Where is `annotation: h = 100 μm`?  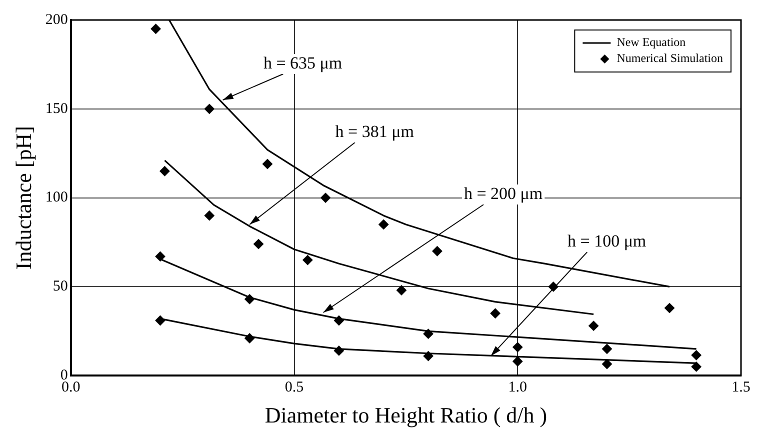 annotation: h = 100 μm is located at coordinates (606, 241).